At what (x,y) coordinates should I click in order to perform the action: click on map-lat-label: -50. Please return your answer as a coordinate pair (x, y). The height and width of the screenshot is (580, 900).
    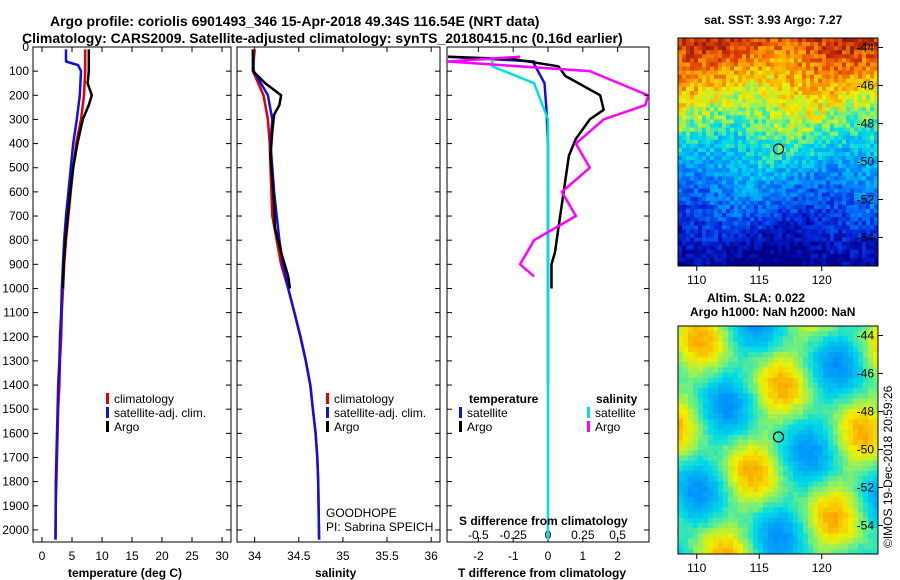
    Looking at the image, I should click on (866, 450).